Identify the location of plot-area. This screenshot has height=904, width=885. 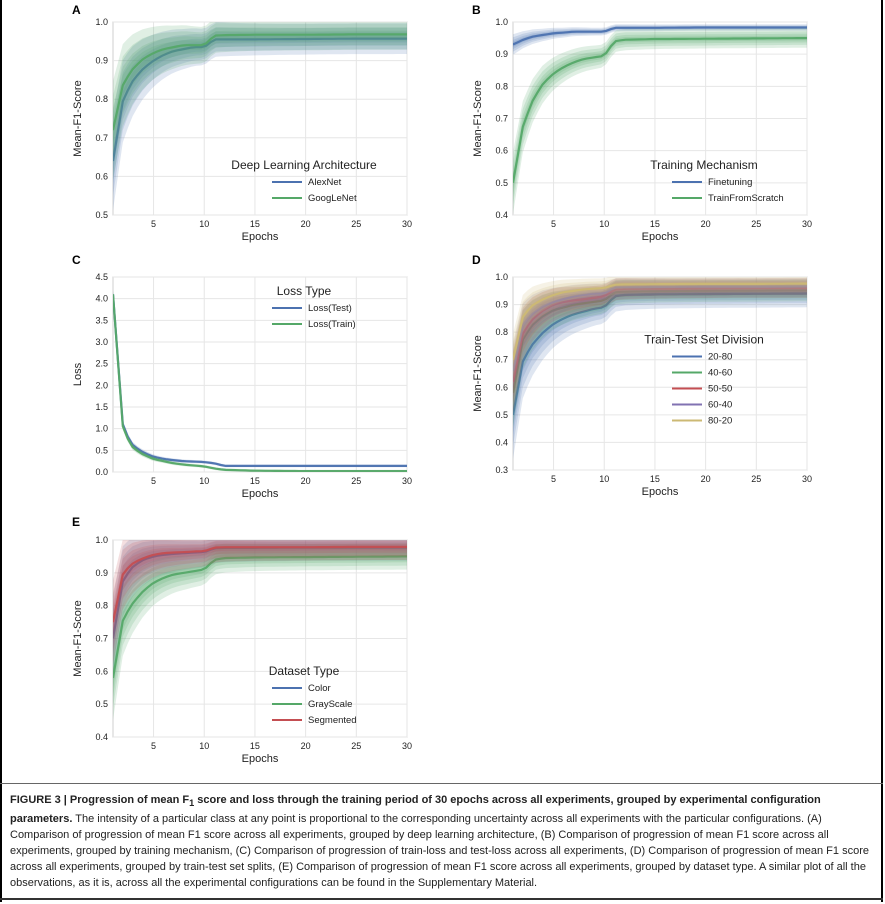
(260, 118).